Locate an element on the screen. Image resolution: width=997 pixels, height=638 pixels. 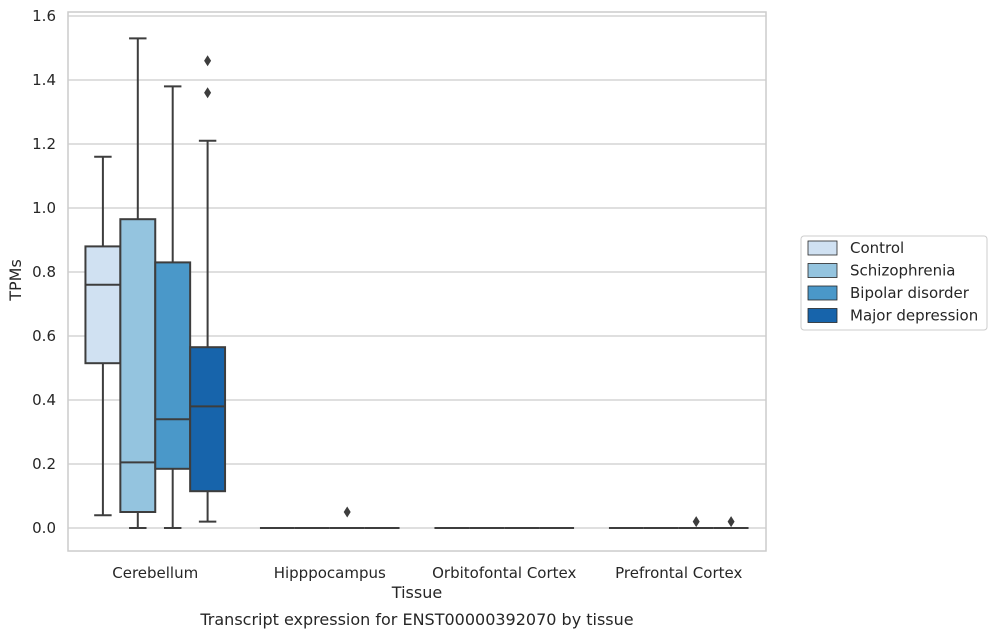
y-tick-label: 1.0 is located at coordinates (44, 208).